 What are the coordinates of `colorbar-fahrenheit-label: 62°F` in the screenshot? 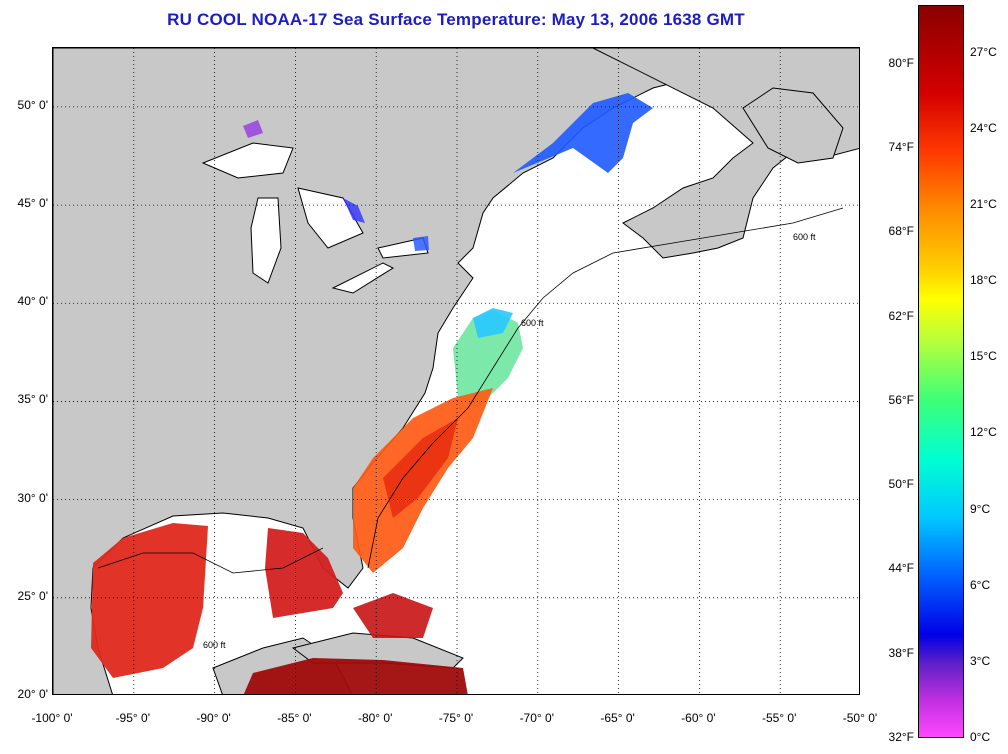 It's located at (901, 315).